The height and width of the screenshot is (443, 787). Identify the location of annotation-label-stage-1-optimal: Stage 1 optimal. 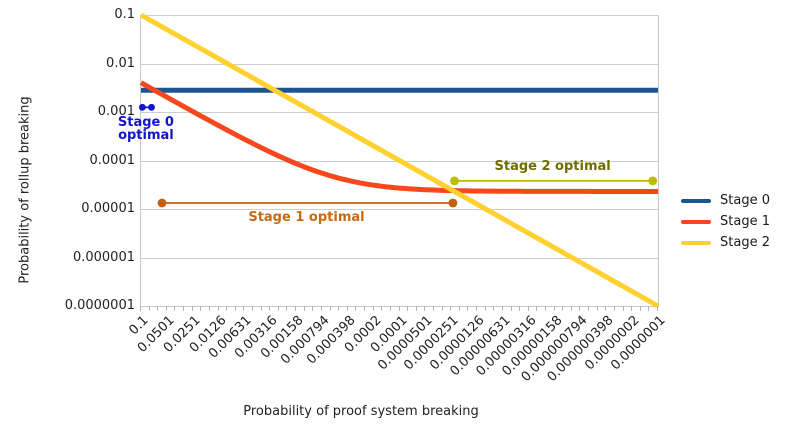
(306, 217).